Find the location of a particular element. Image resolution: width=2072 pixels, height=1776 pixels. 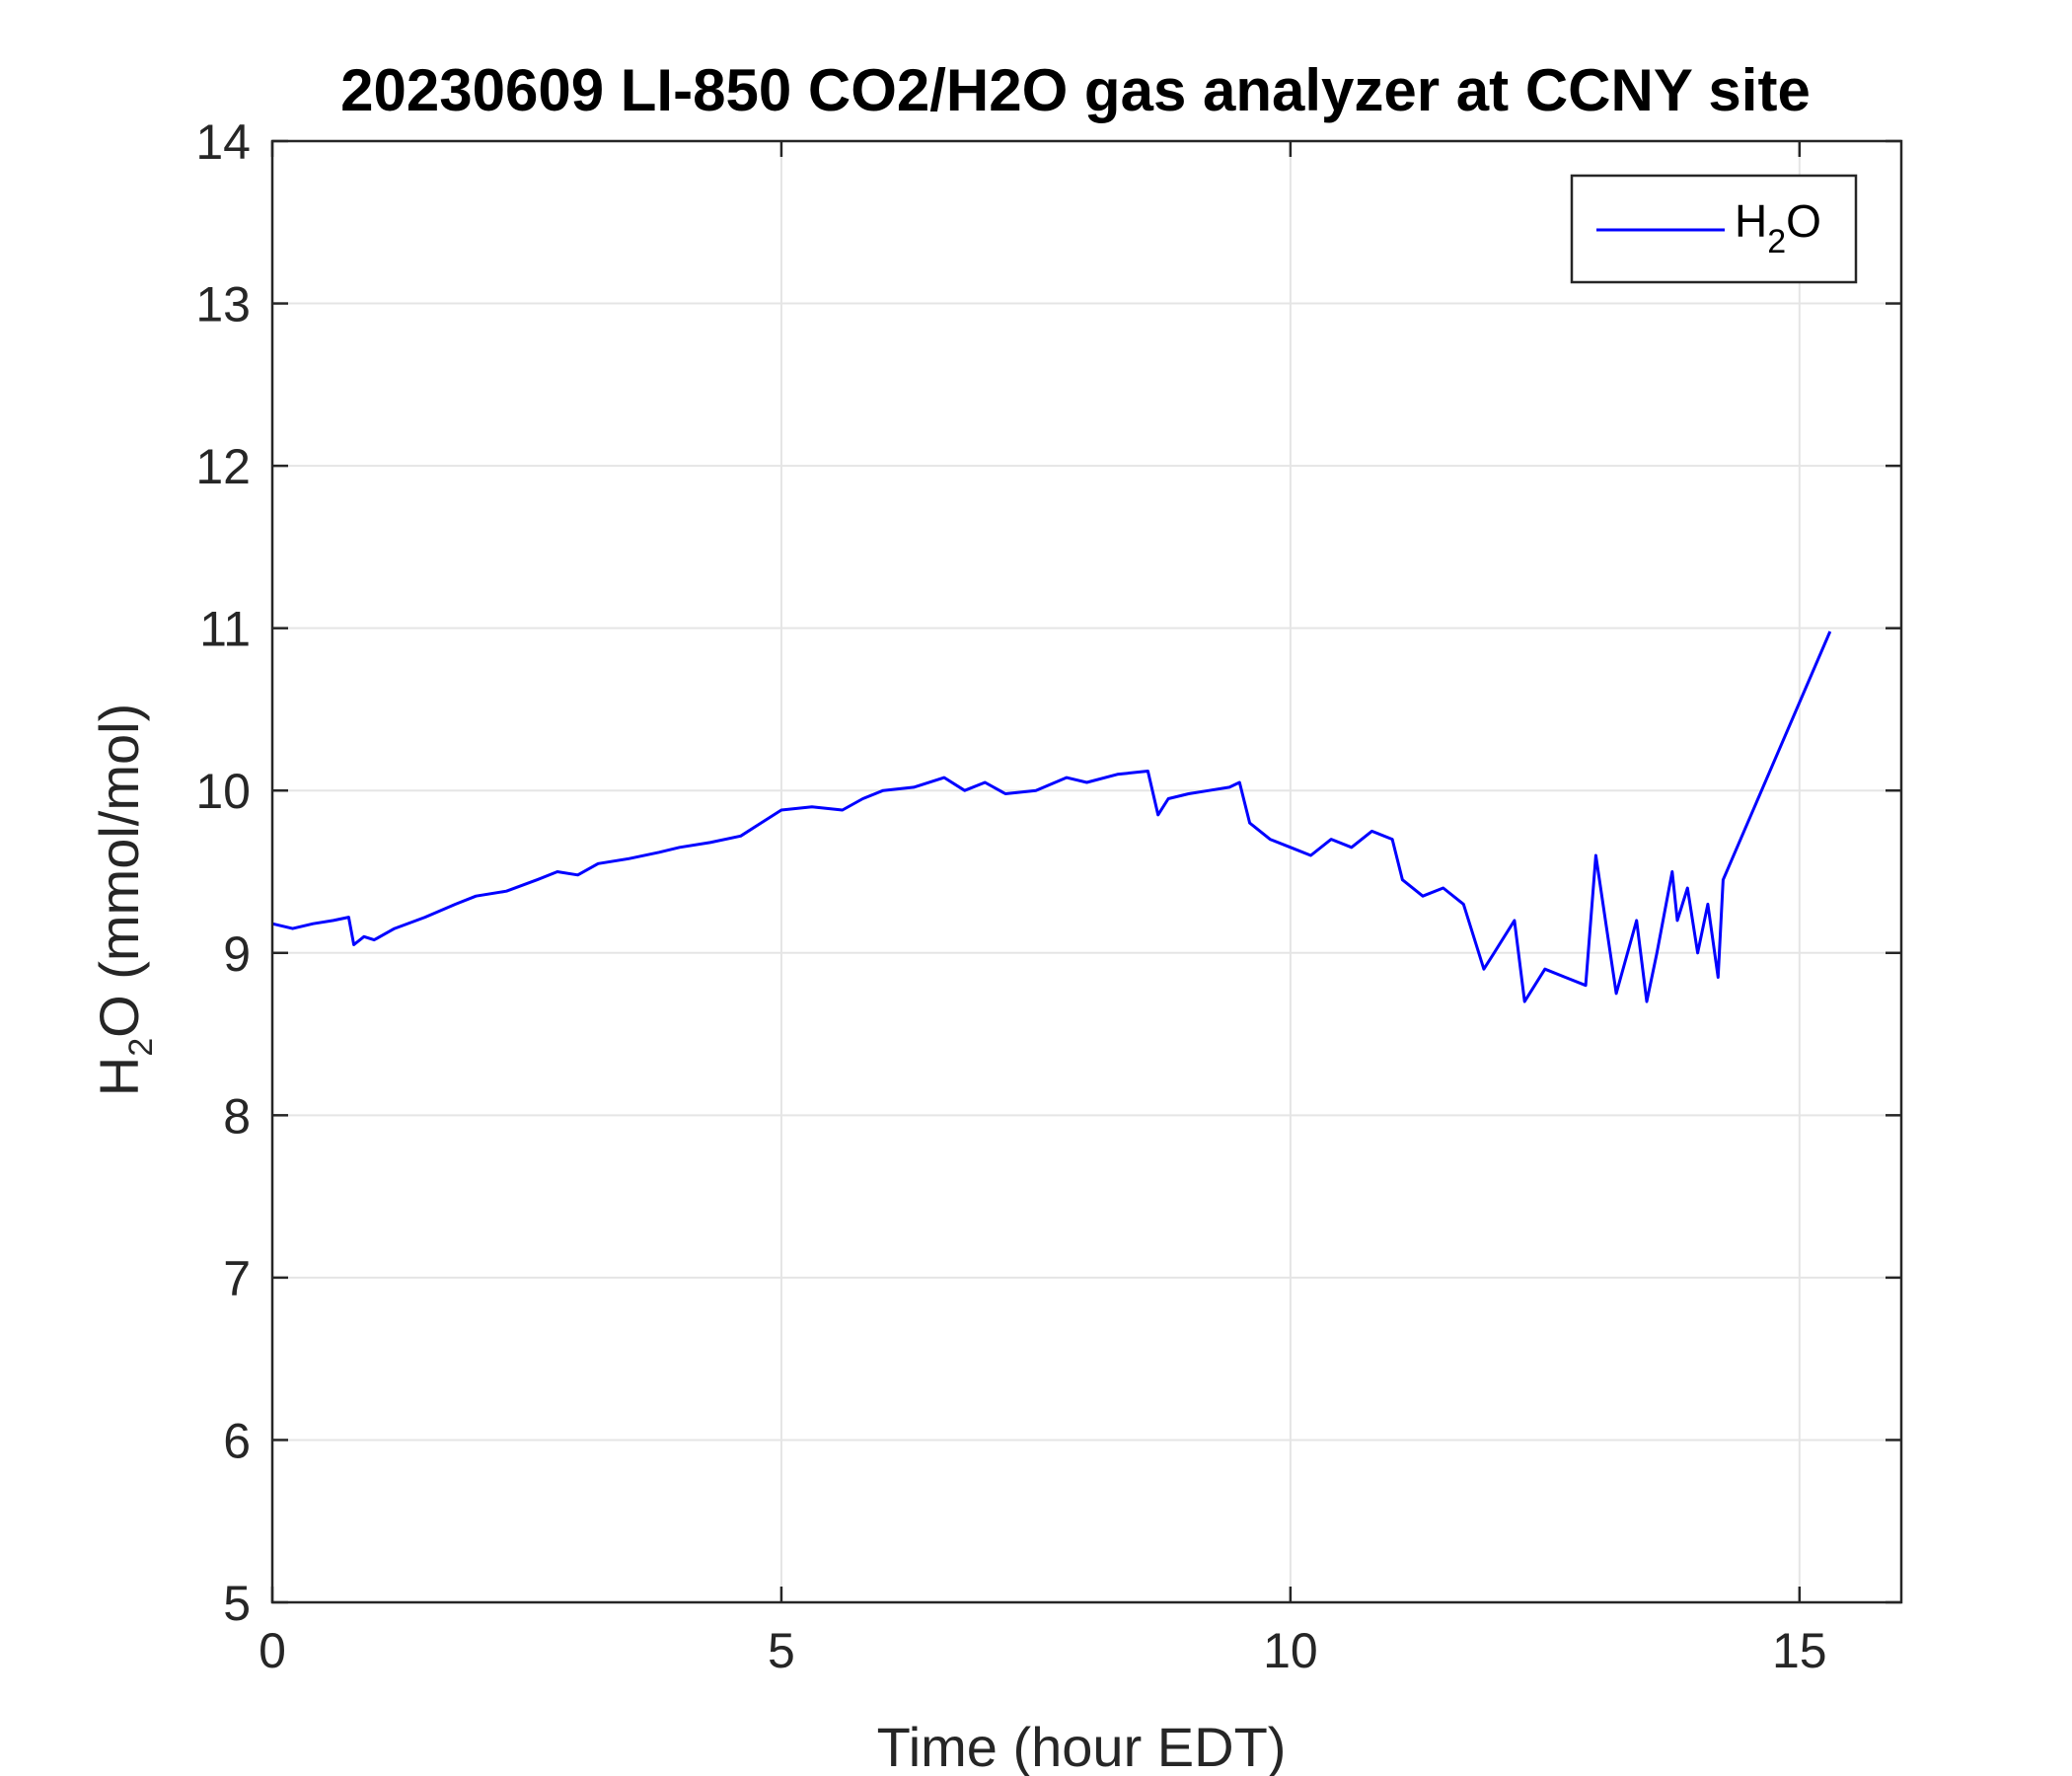

y-axis-label: H2O (mmol/mol) is located at coordinates (124, 900).